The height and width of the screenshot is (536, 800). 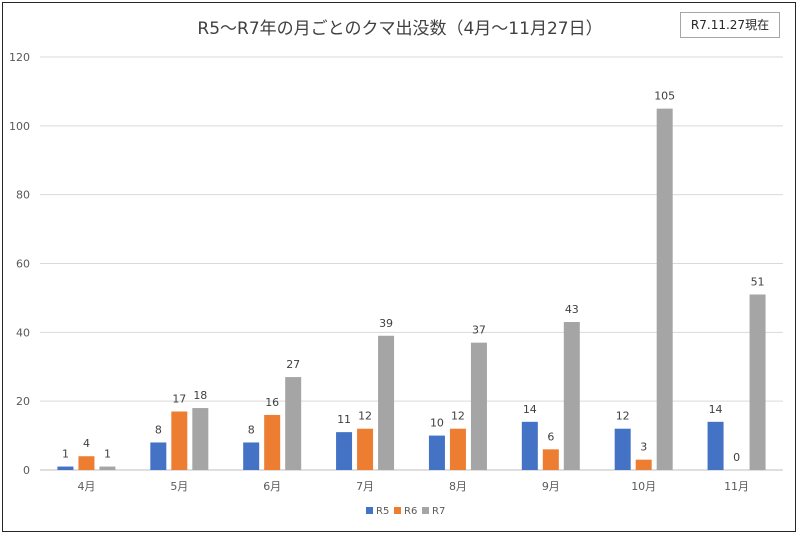 What do you see at coordinates (730, 25) in the screenshot?
I see `date-badge: R7.11.27現在` at bounding box center [730, 25].